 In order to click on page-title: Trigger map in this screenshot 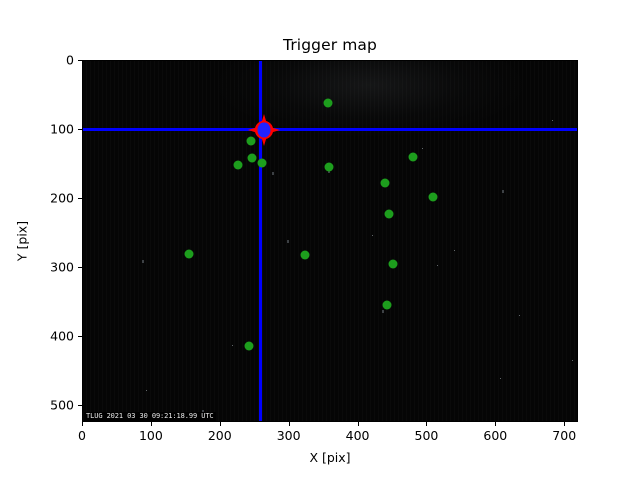, I will do `click(330, 45)`.